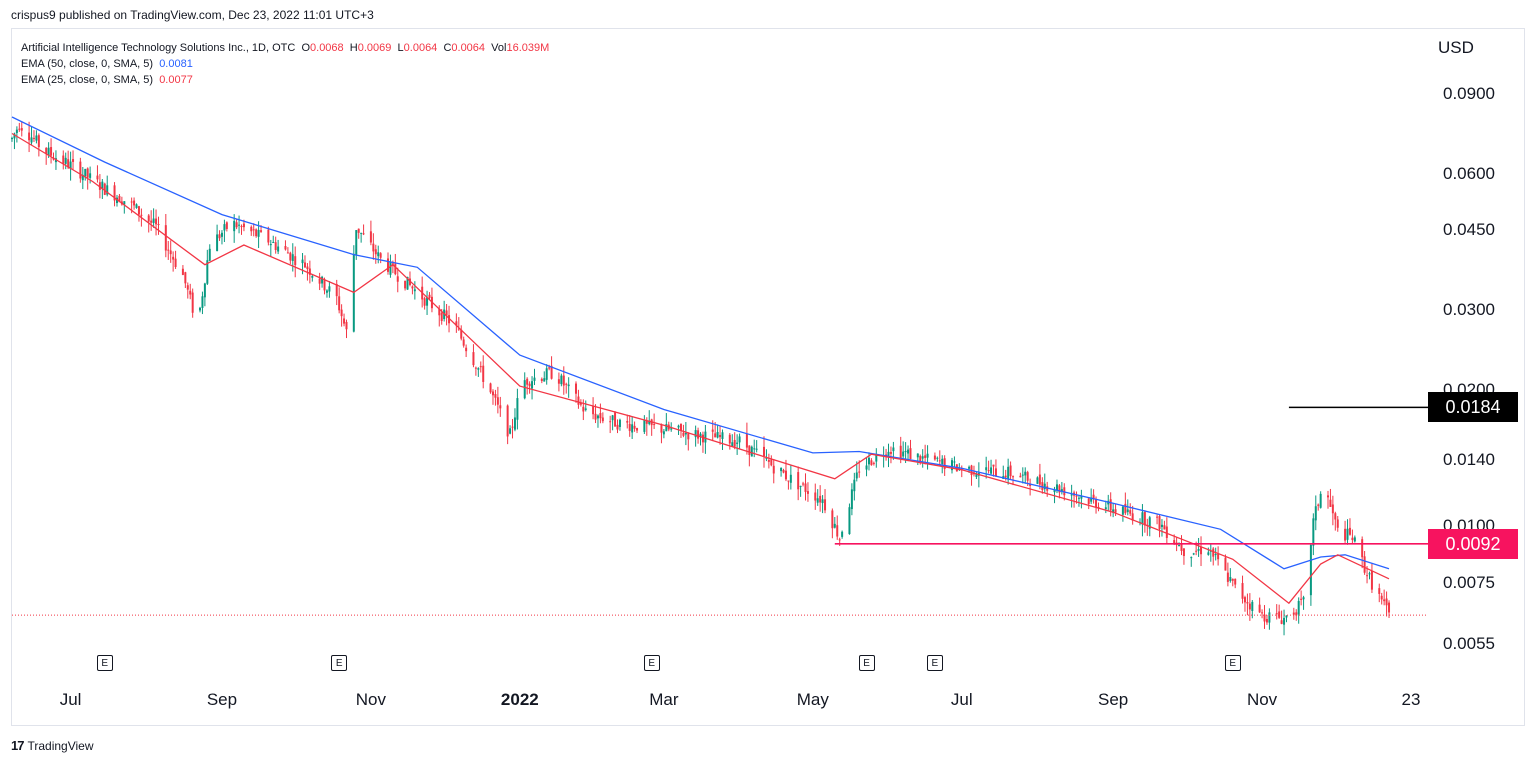  I want to click on close-label: C, so click(447, 48).